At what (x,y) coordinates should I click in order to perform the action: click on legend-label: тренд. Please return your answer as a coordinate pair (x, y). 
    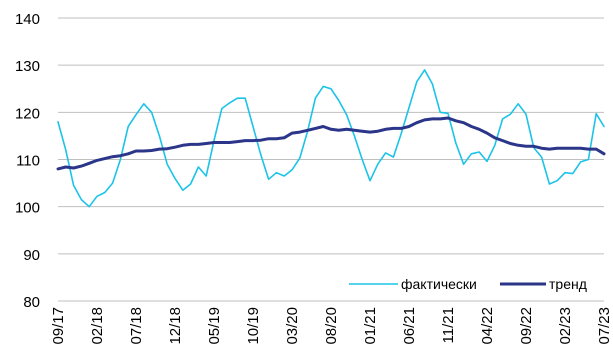
    Looking at the image, I should click on (568, 284).